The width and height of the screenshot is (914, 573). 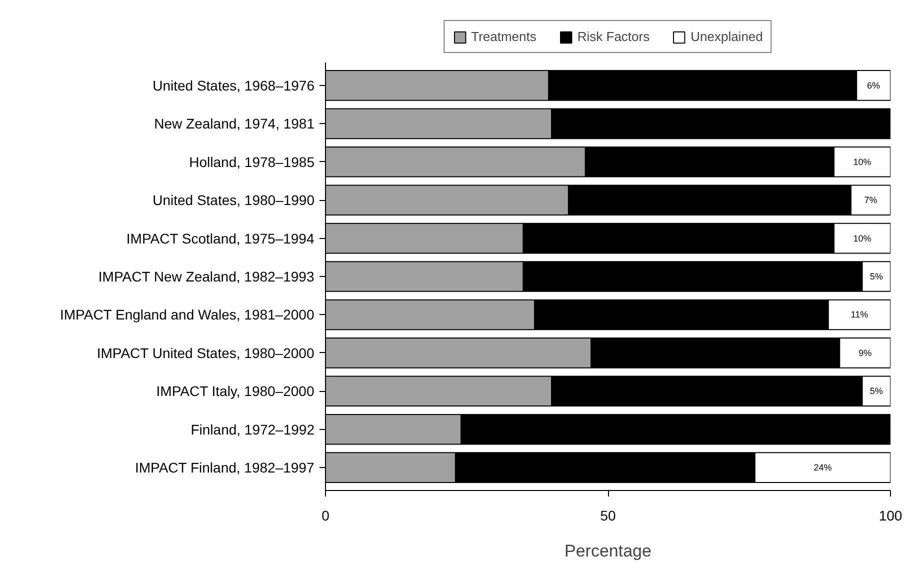 What do you see at coordinates (252, 162) in the screenshot?
I see `y-tick-label: Holland, 1978–1985` at bounding box center [252, 162].